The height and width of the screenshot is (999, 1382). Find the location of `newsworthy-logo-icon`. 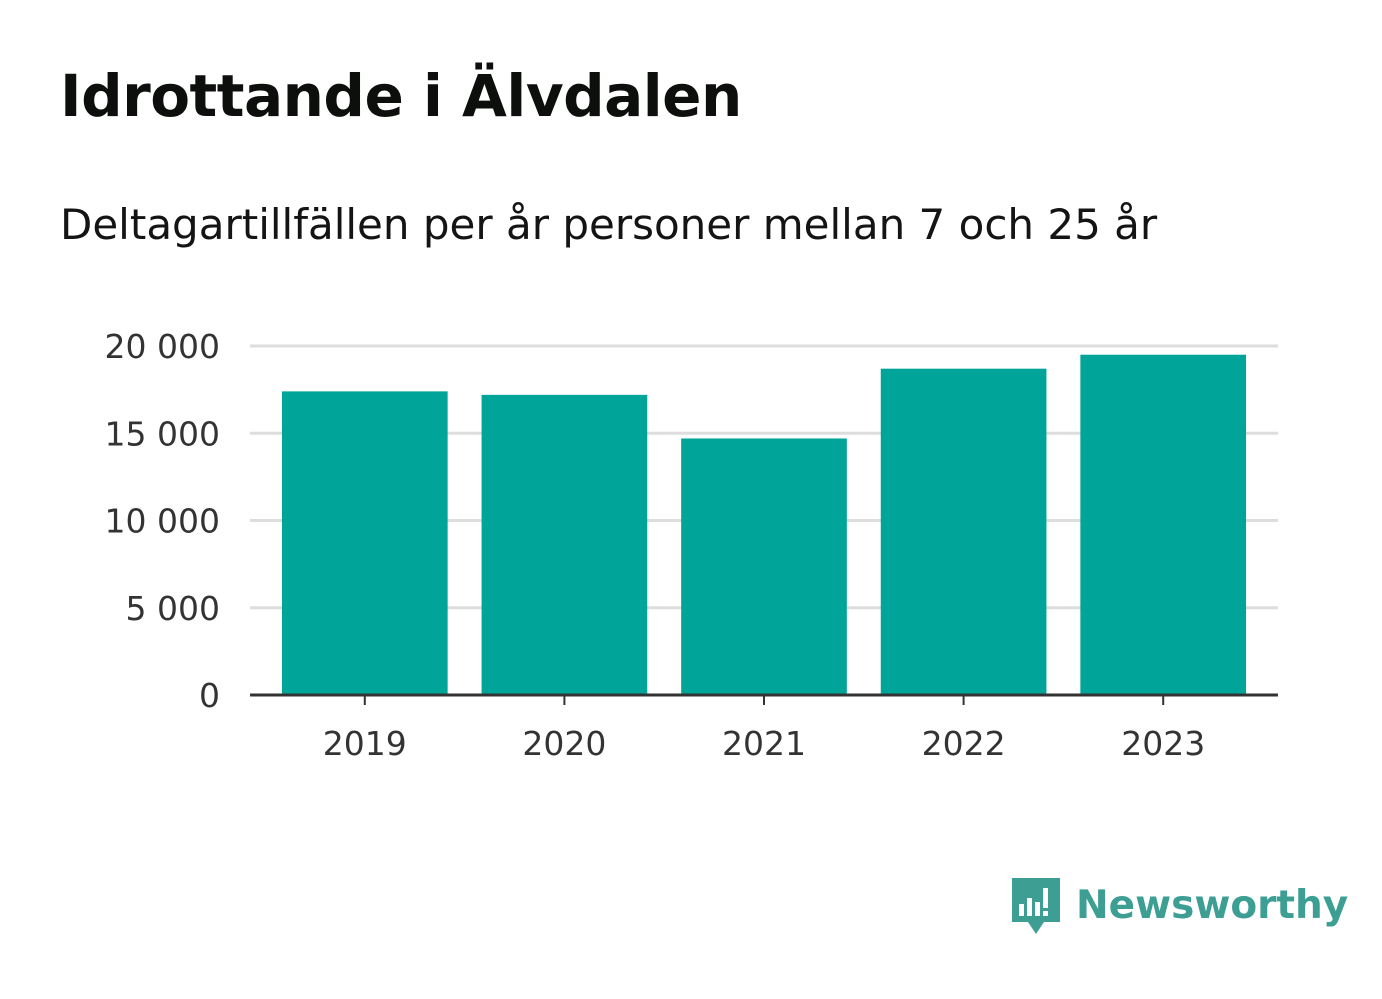

newsworthy-logo-icon is located at coordinates (1036, 906).